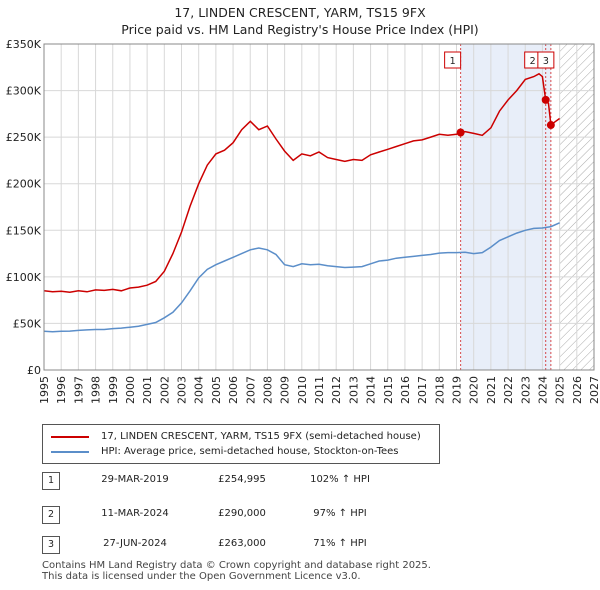  I want to click on transaction-number: 2, so click(51, 515).